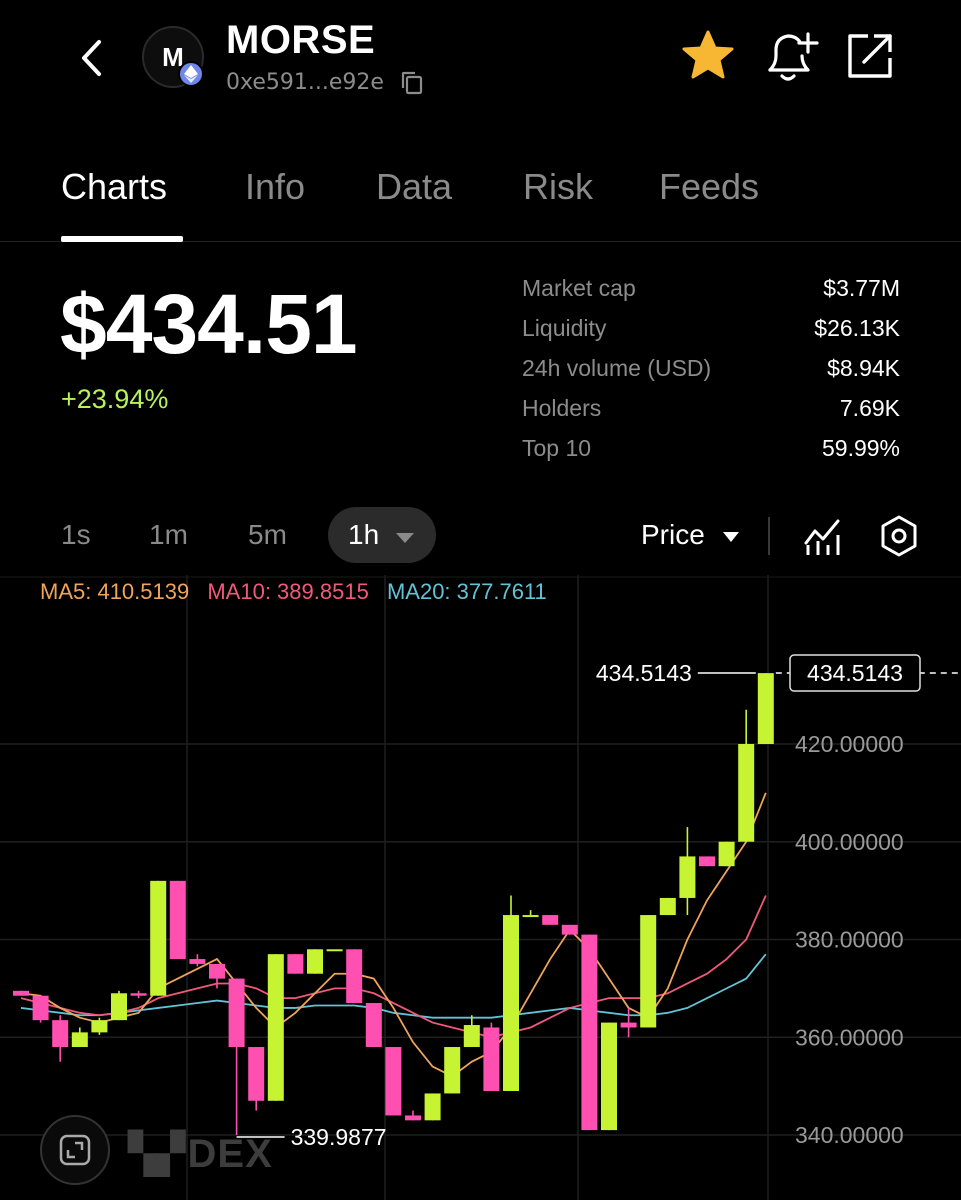 The image size is (961, 1200). Describe the element at coordinates (849, 842) in the screenshot. I see `y-tick-label: 400.00000` at that location.